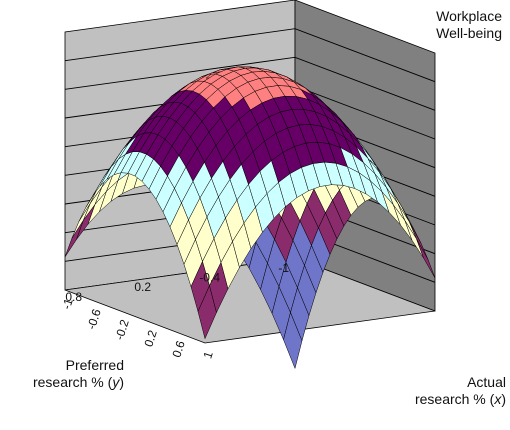  What do you see at coordinates (426, 258) in the screenshot?
I see `surface-patch` at bounding box center [426, 258].